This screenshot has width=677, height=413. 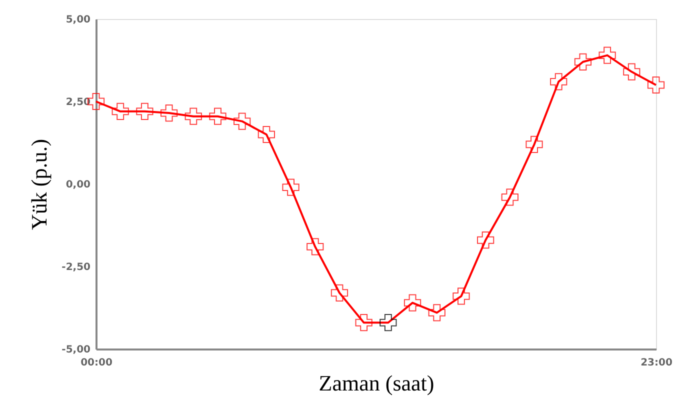 What do you see at coordinates (78, 185) in the screenshot?
I see `y-tick-label: 0,00` at bounding box center [78, 185].